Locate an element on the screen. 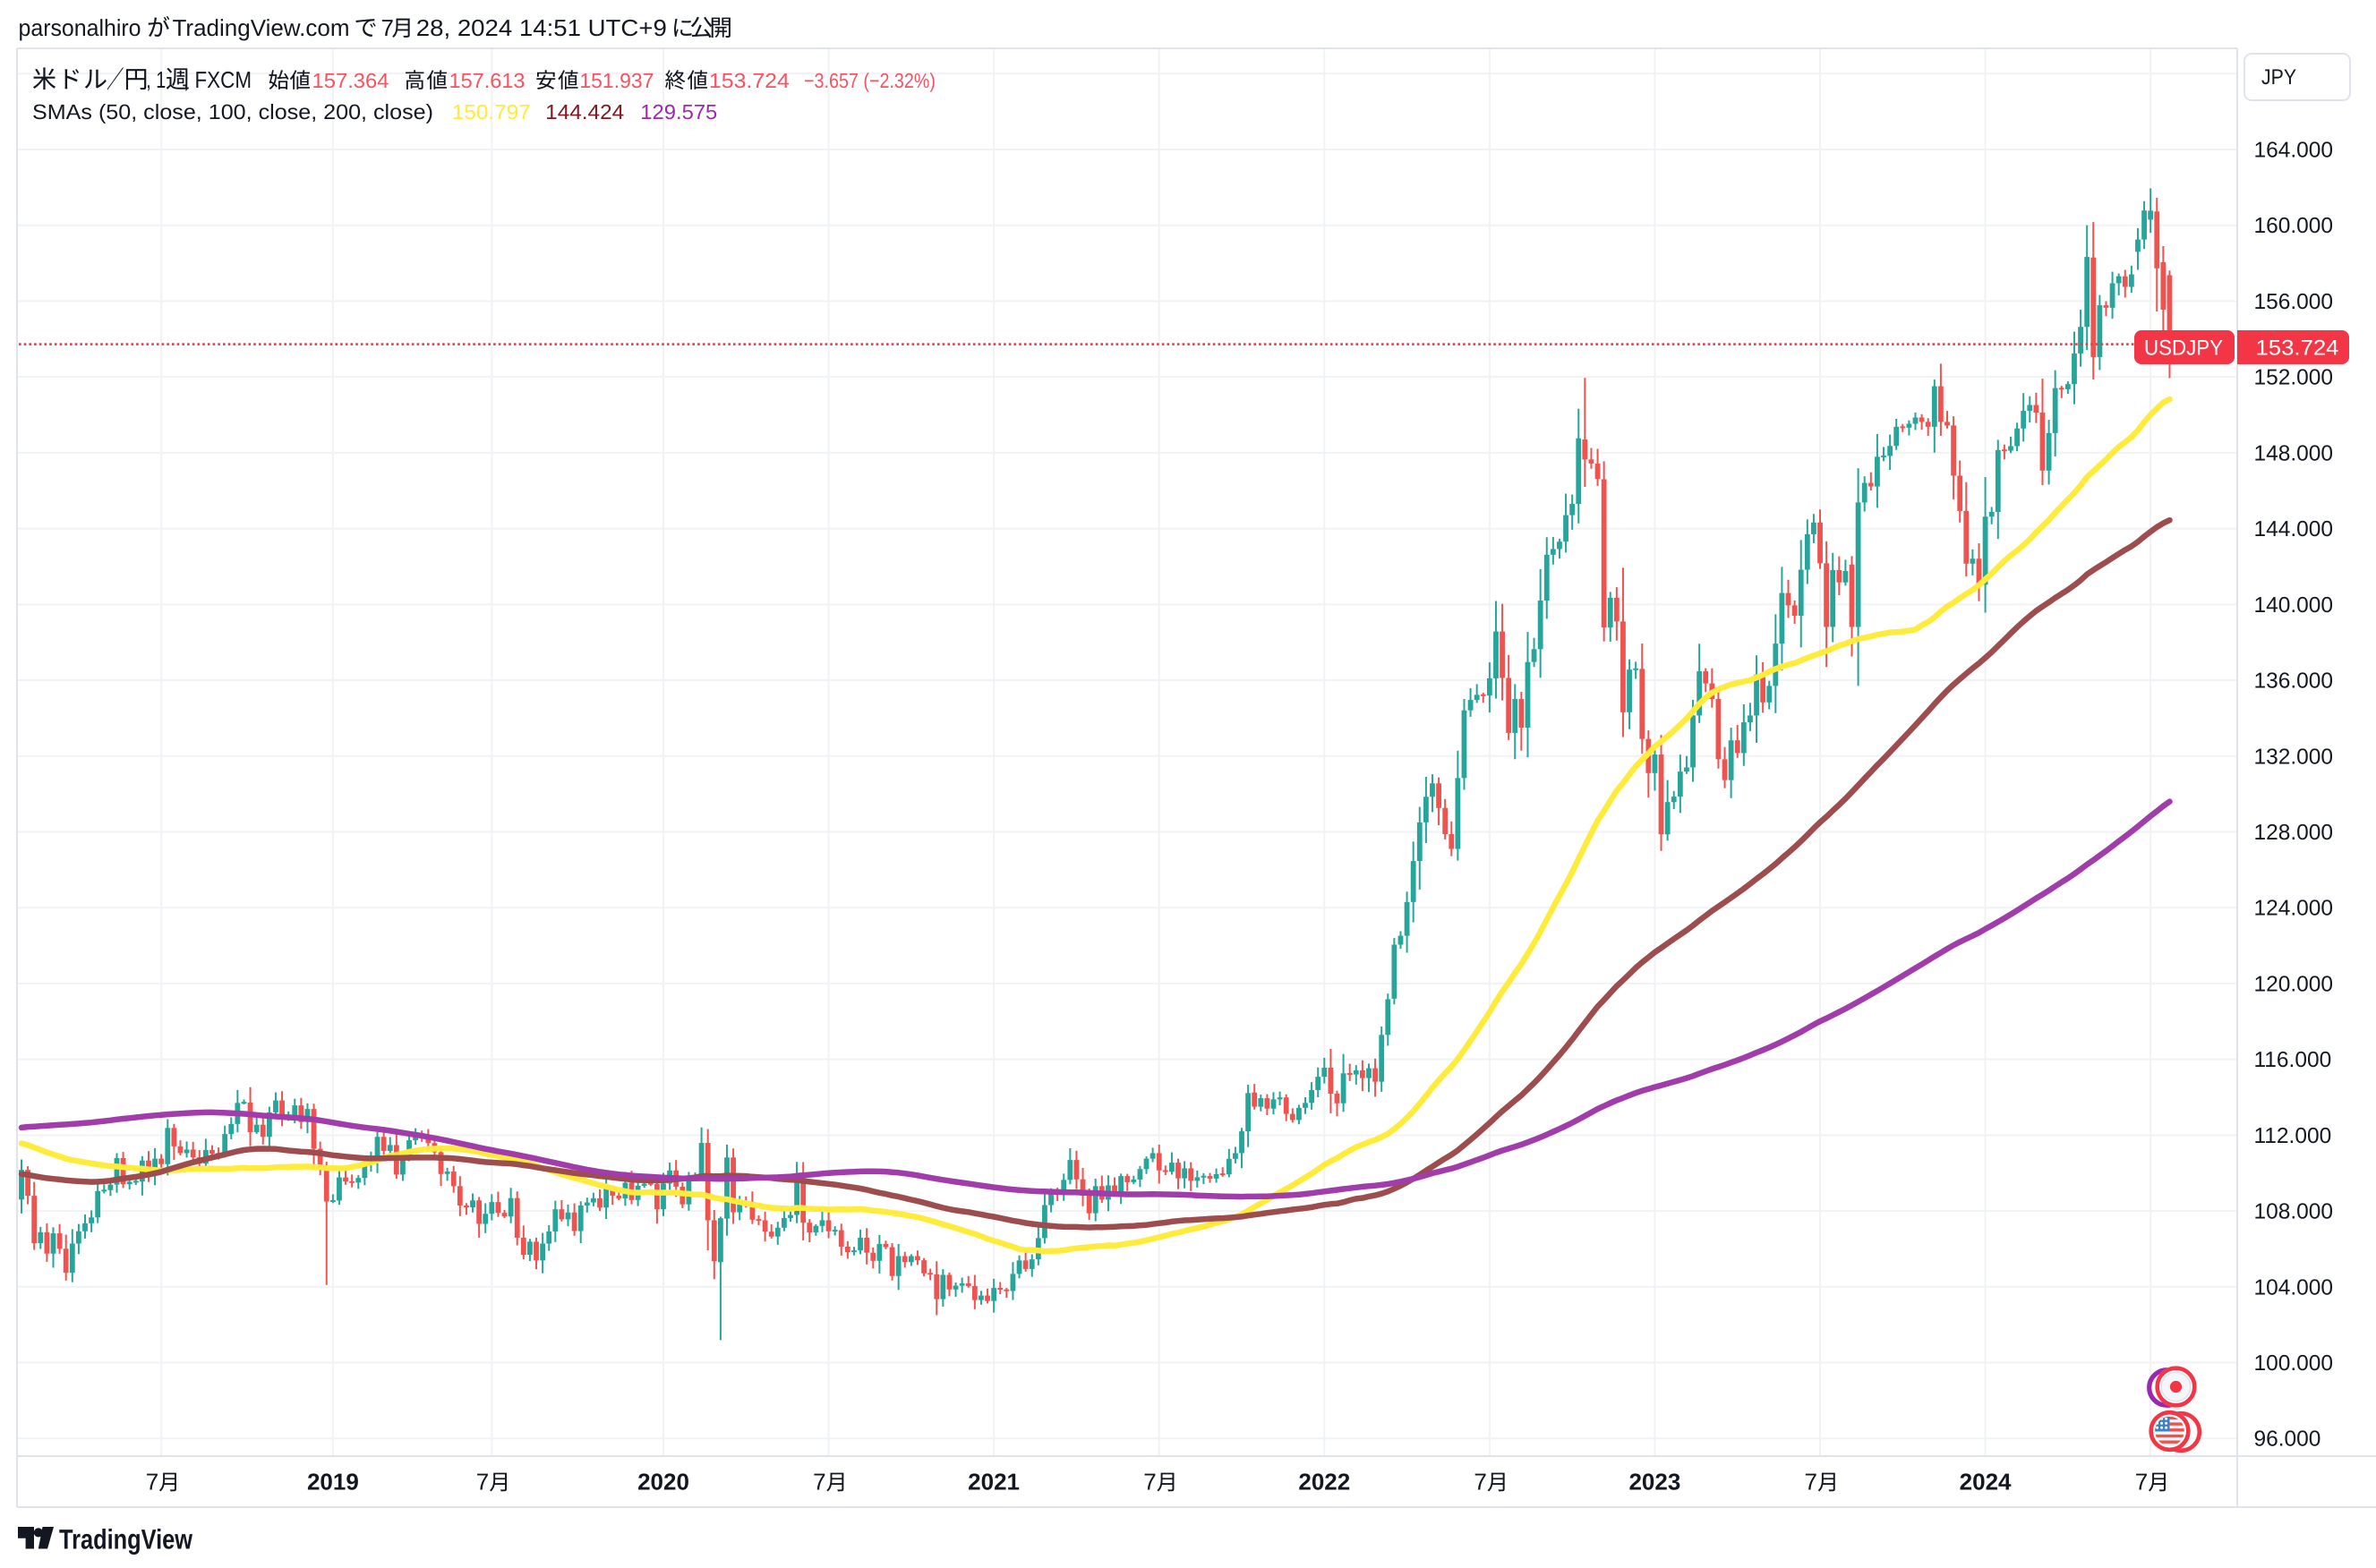 This screenshot has width=2376, height=1568. svg-text: 120.000 is located at coordinates (2294, 984).